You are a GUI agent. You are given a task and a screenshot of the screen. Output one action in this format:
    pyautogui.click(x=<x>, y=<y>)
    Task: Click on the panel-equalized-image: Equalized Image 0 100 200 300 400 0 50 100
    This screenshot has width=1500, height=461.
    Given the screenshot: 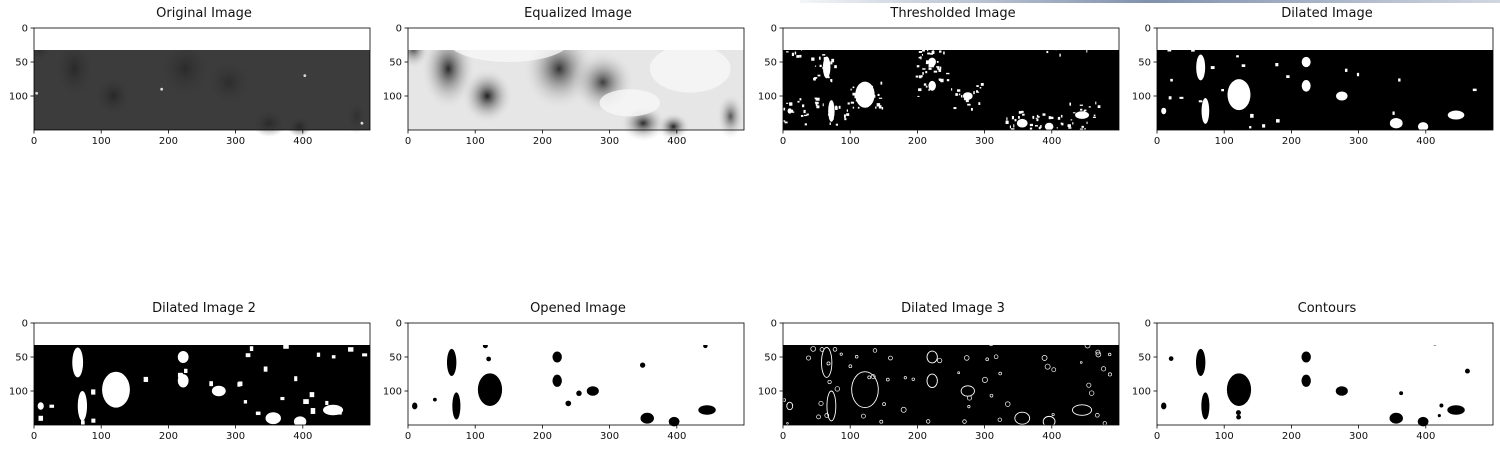 What is the action you would take?
    pyautogui.click(x=570, y=86)
    